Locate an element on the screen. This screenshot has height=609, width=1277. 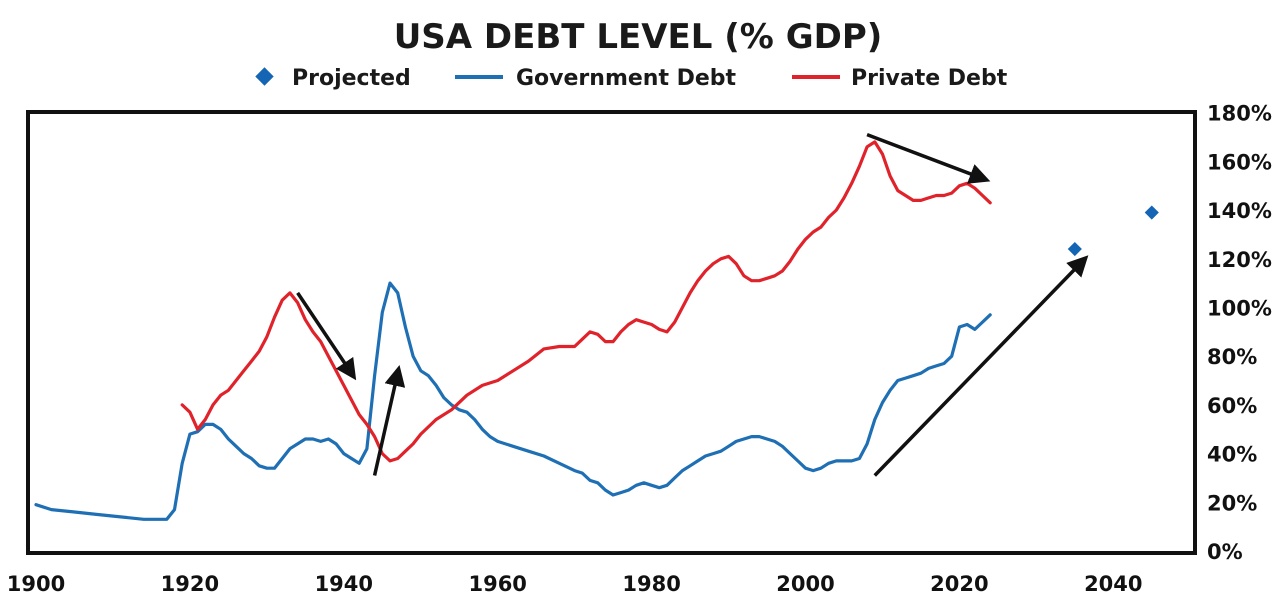
y-tick-label: 20% is located at coordinates (1232, 503).